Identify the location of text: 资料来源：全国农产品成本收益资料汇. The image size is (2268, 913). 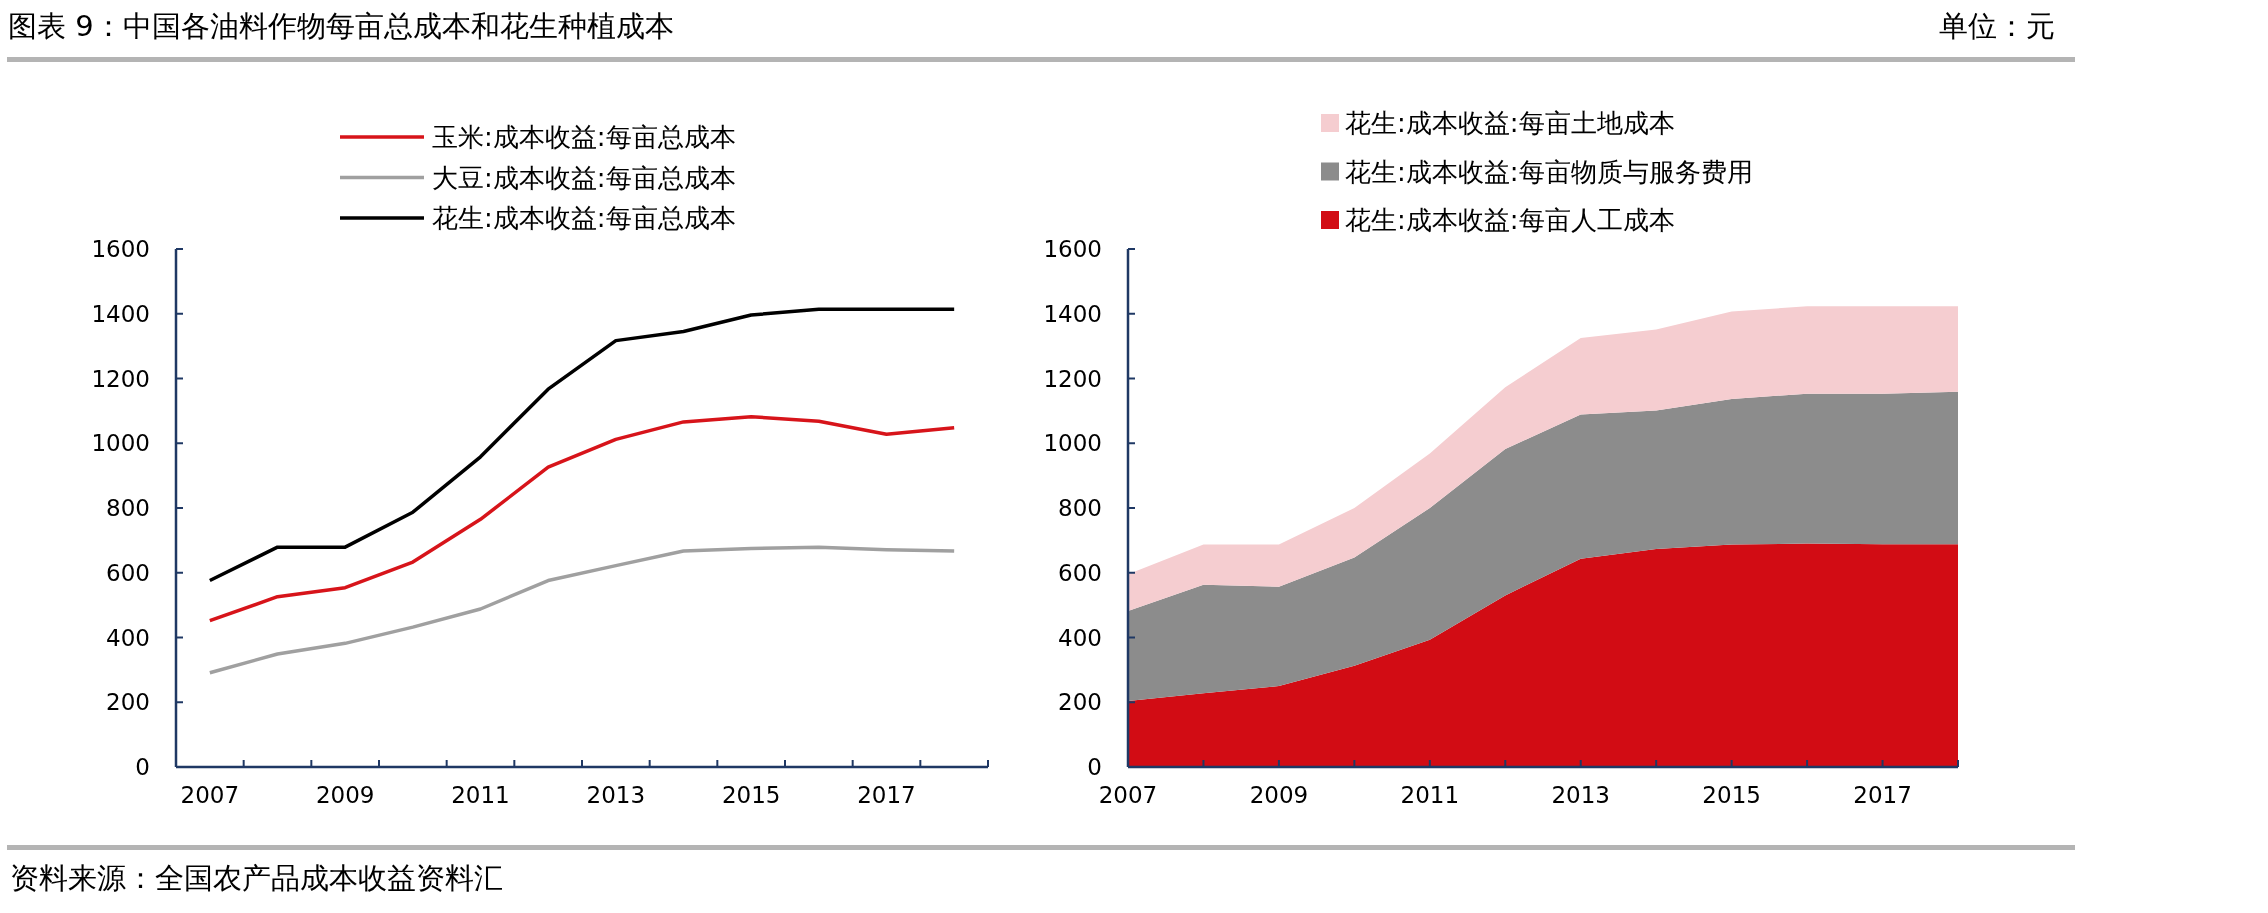
(256, 878).